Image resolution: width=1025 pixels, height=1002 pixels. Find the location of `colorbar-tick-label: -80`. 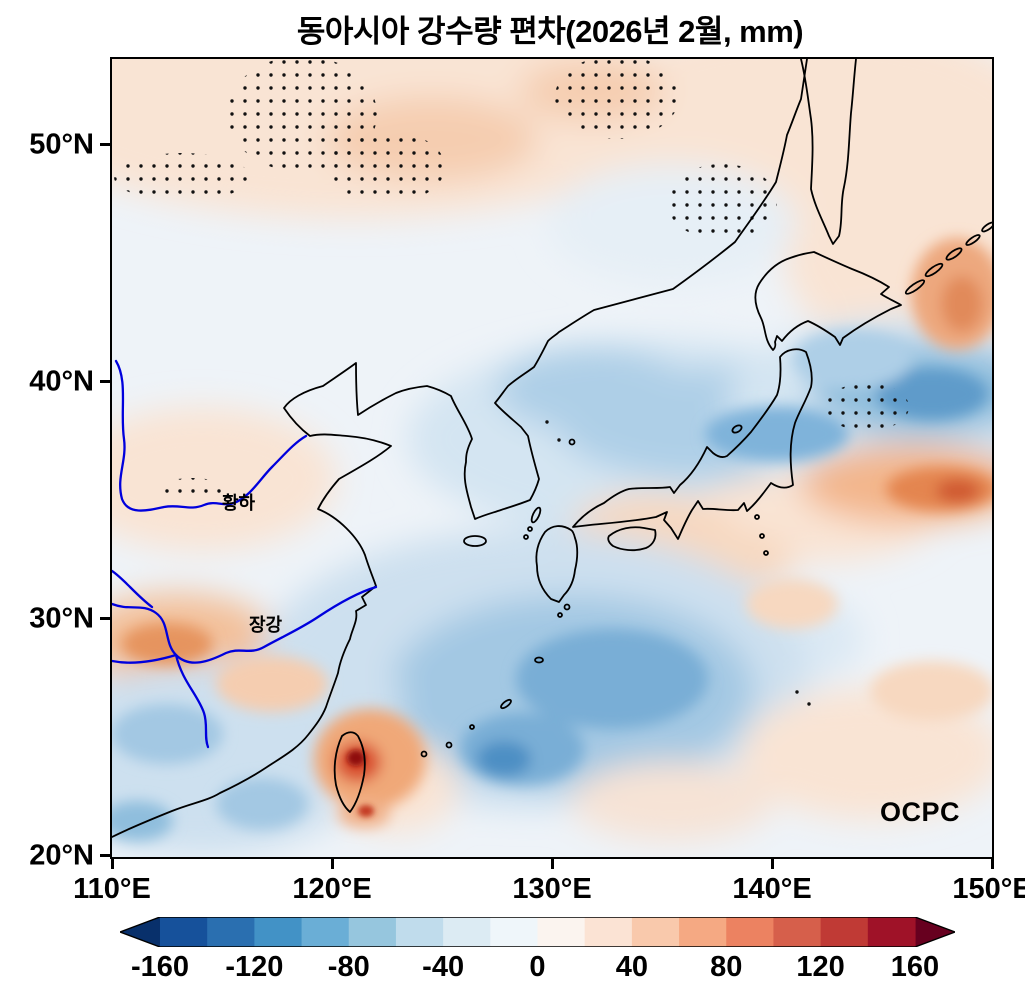

colorbar-tick-label: -80 is located at coordinates (348, 967).